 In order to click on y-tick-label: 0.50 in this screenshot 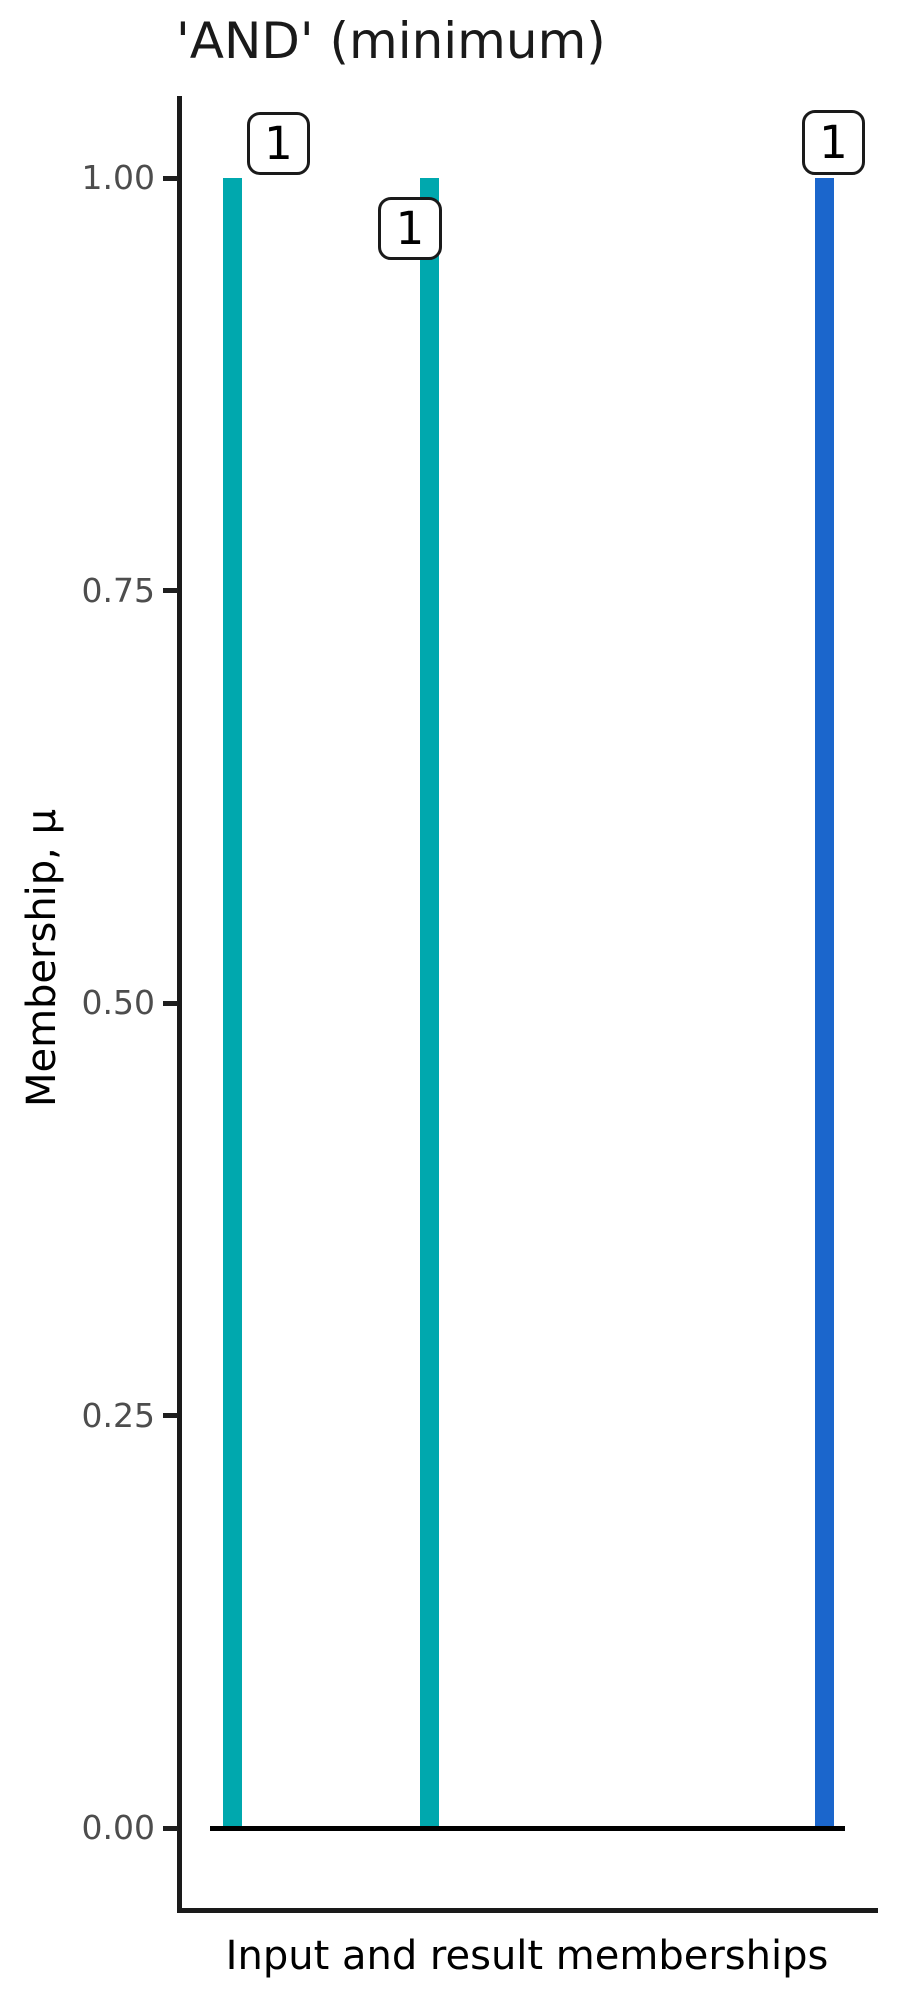, I will do `click(118, 1002)`.